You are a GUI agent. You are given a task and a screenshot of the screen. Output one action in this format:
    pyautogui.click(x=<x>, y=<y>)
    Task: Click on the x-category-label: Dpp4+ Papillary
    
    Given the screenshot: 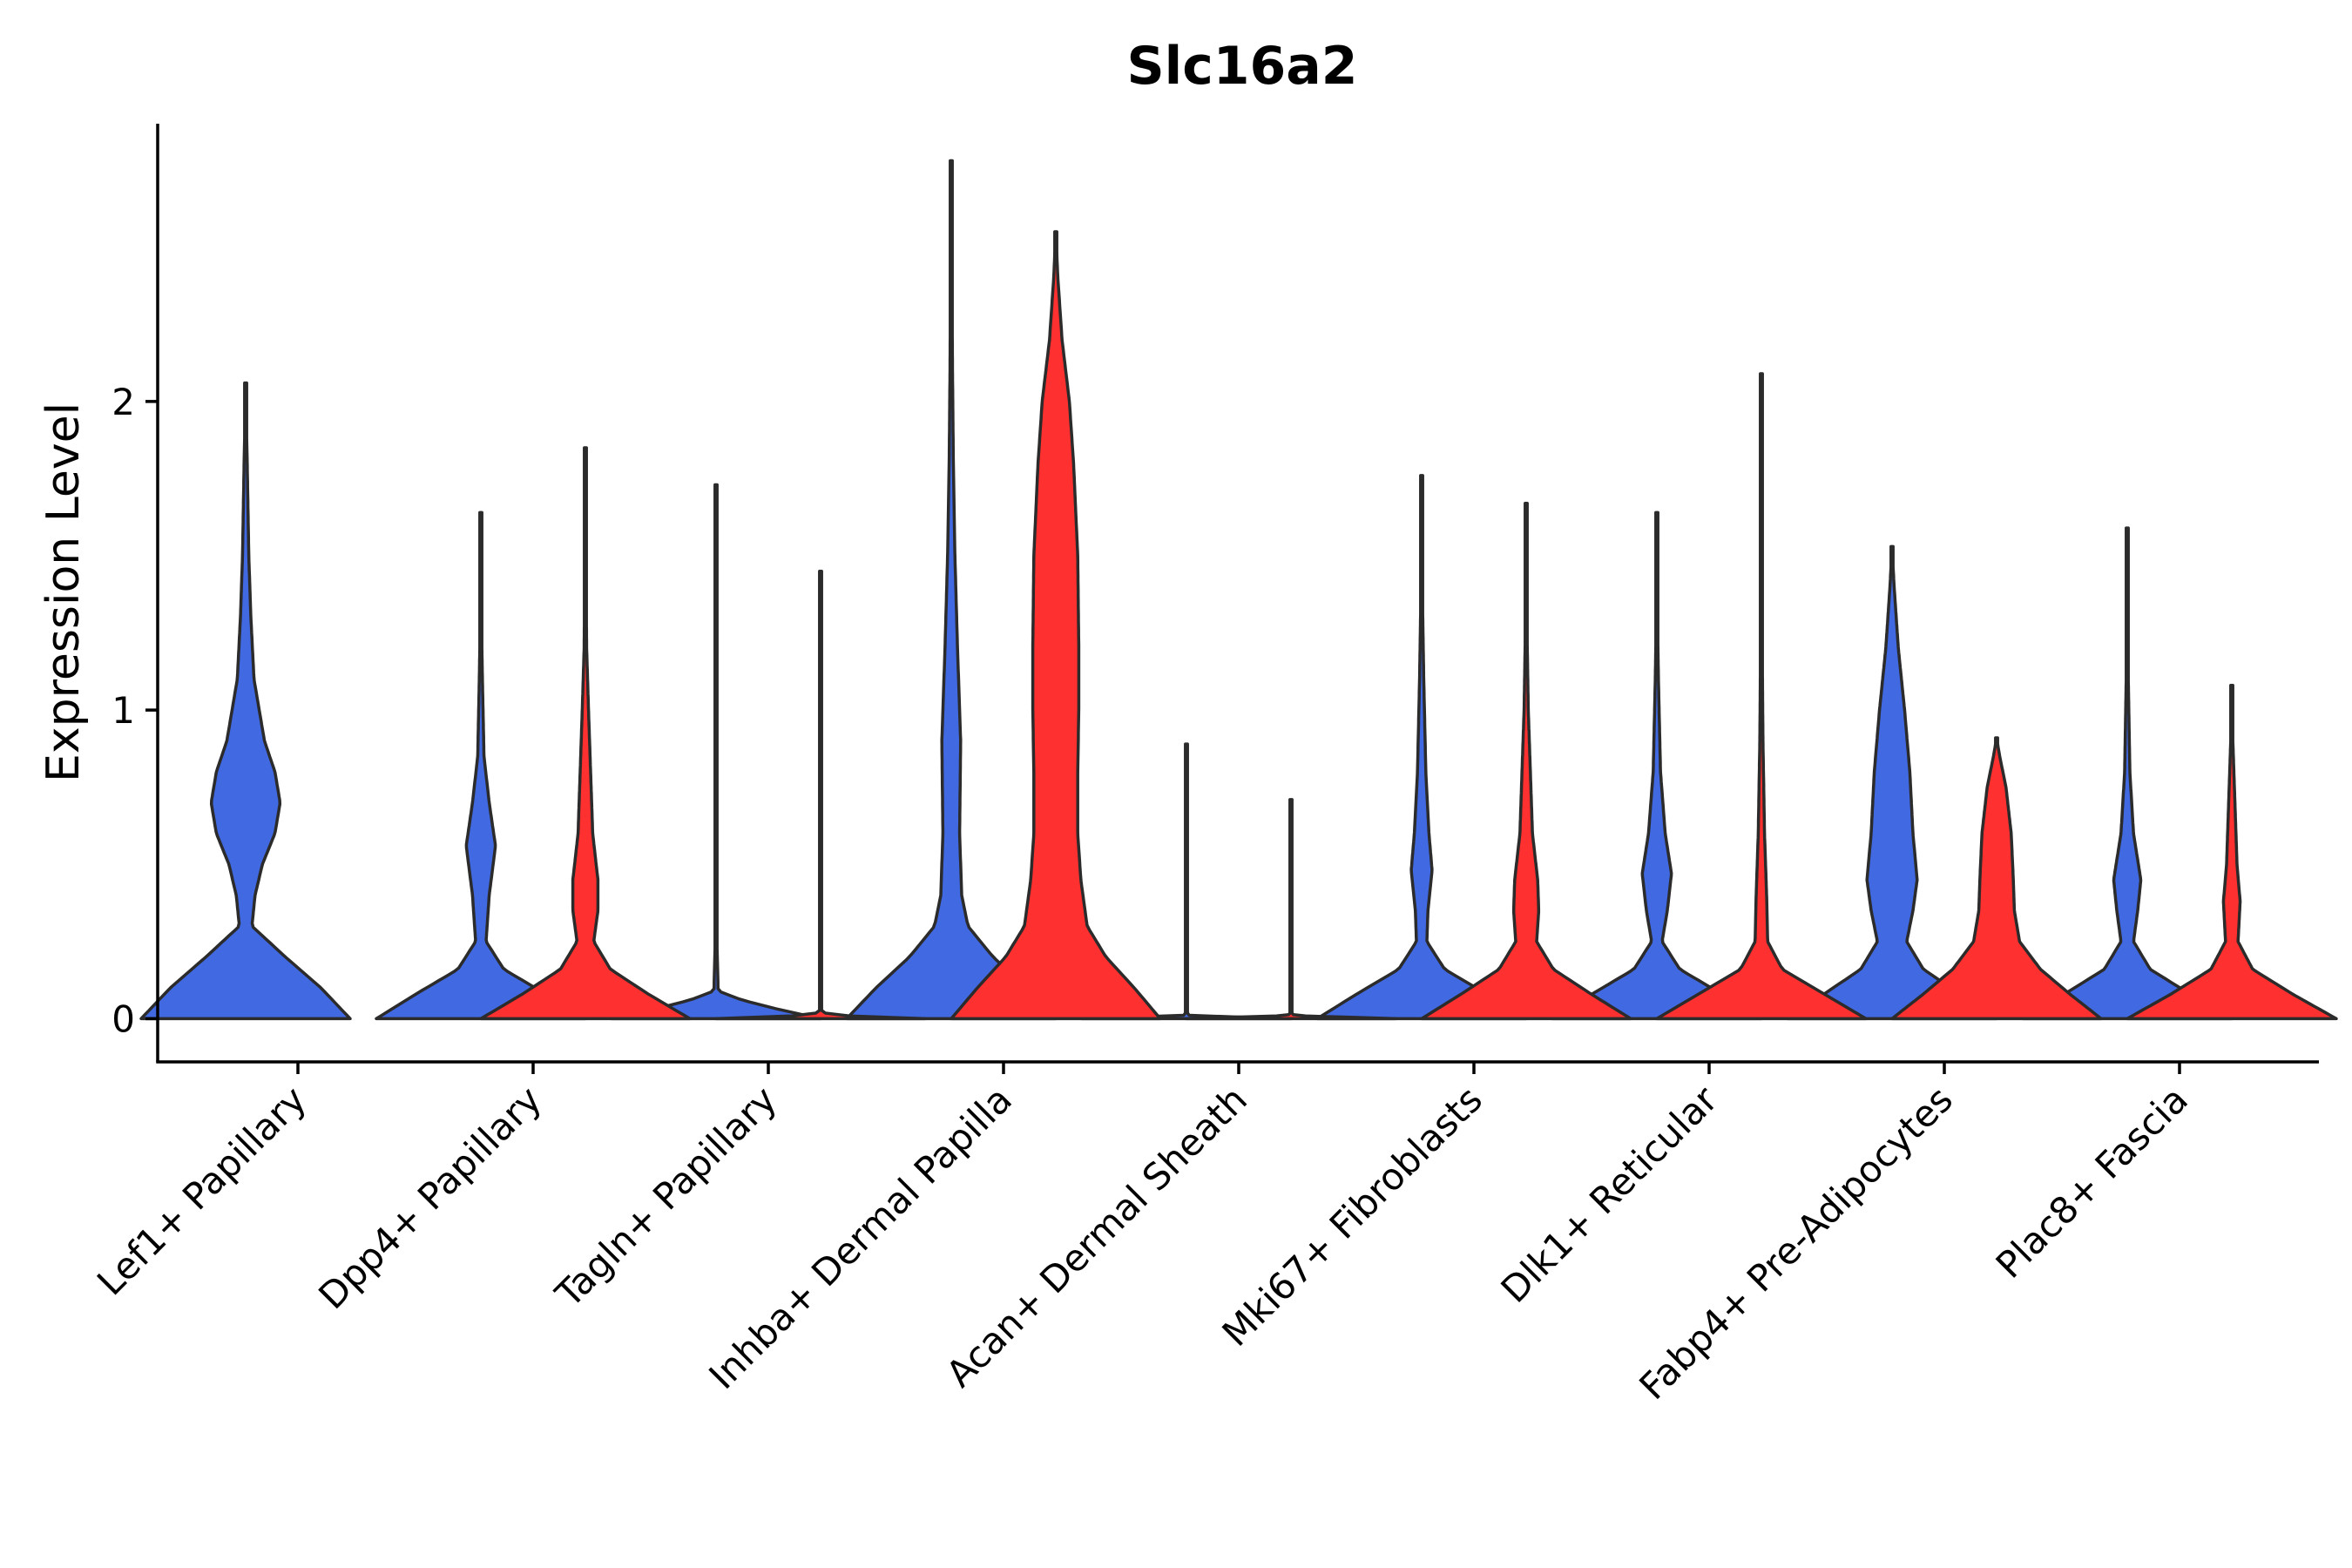 What is the action you would take?
    pyautogui.click(x=430, y=1197)
    